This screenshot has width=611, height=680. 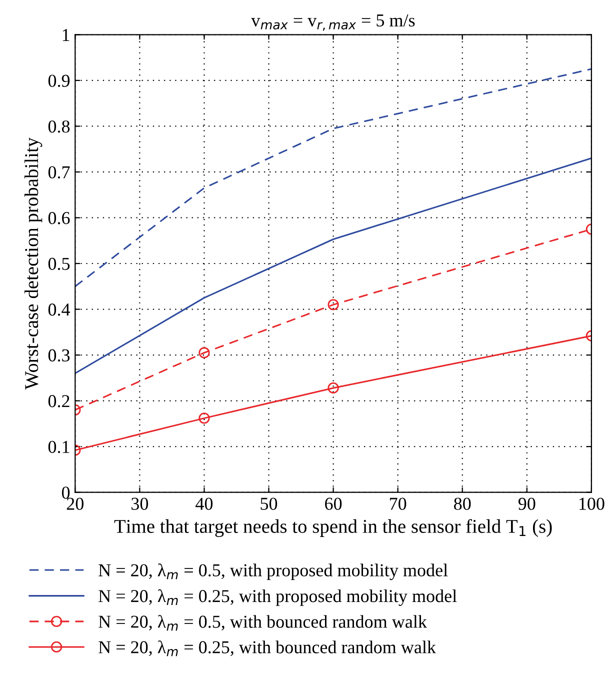 What do you see at coordinates (267, 648) in the screenshot?
I see `legend-label: N = 20, λ$_{m}$ = 0.25, with bounced random walk` at bounding box center [267, 648].